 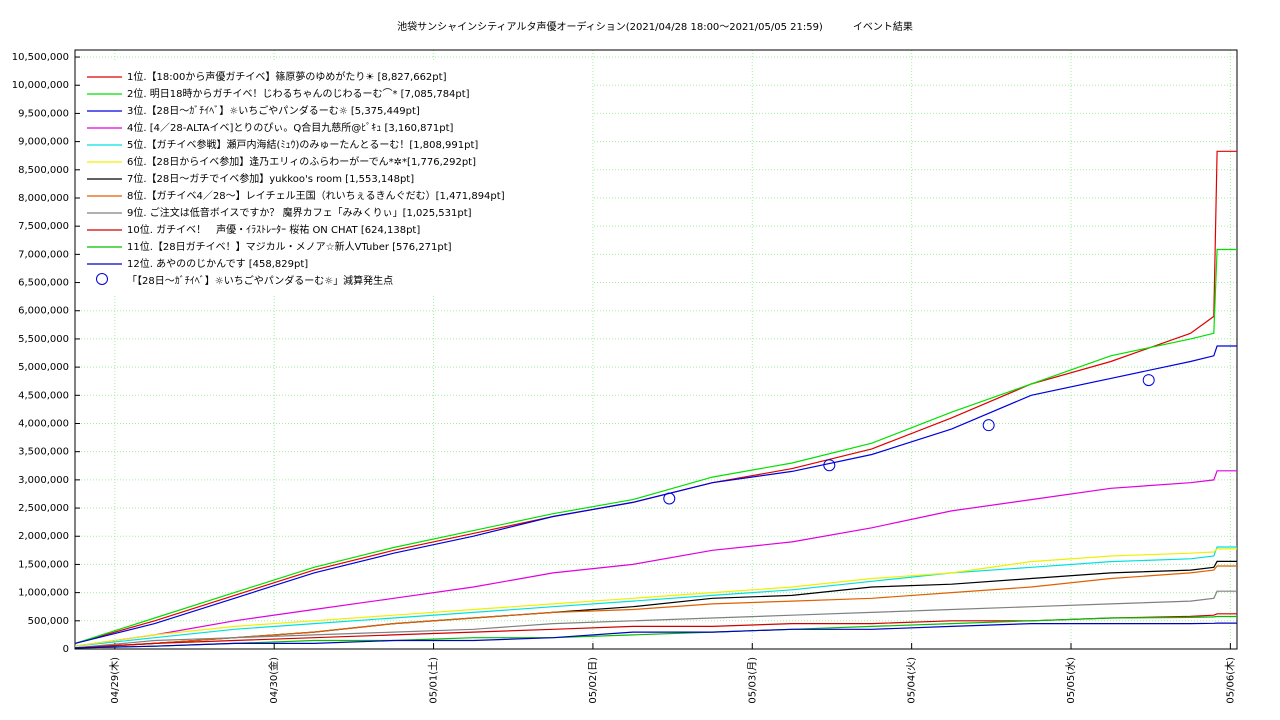 What do you see at coordinates (48, 621) in the screenshot?
I see `y-tick-label: 500,000` at bounding box center [48, 621].